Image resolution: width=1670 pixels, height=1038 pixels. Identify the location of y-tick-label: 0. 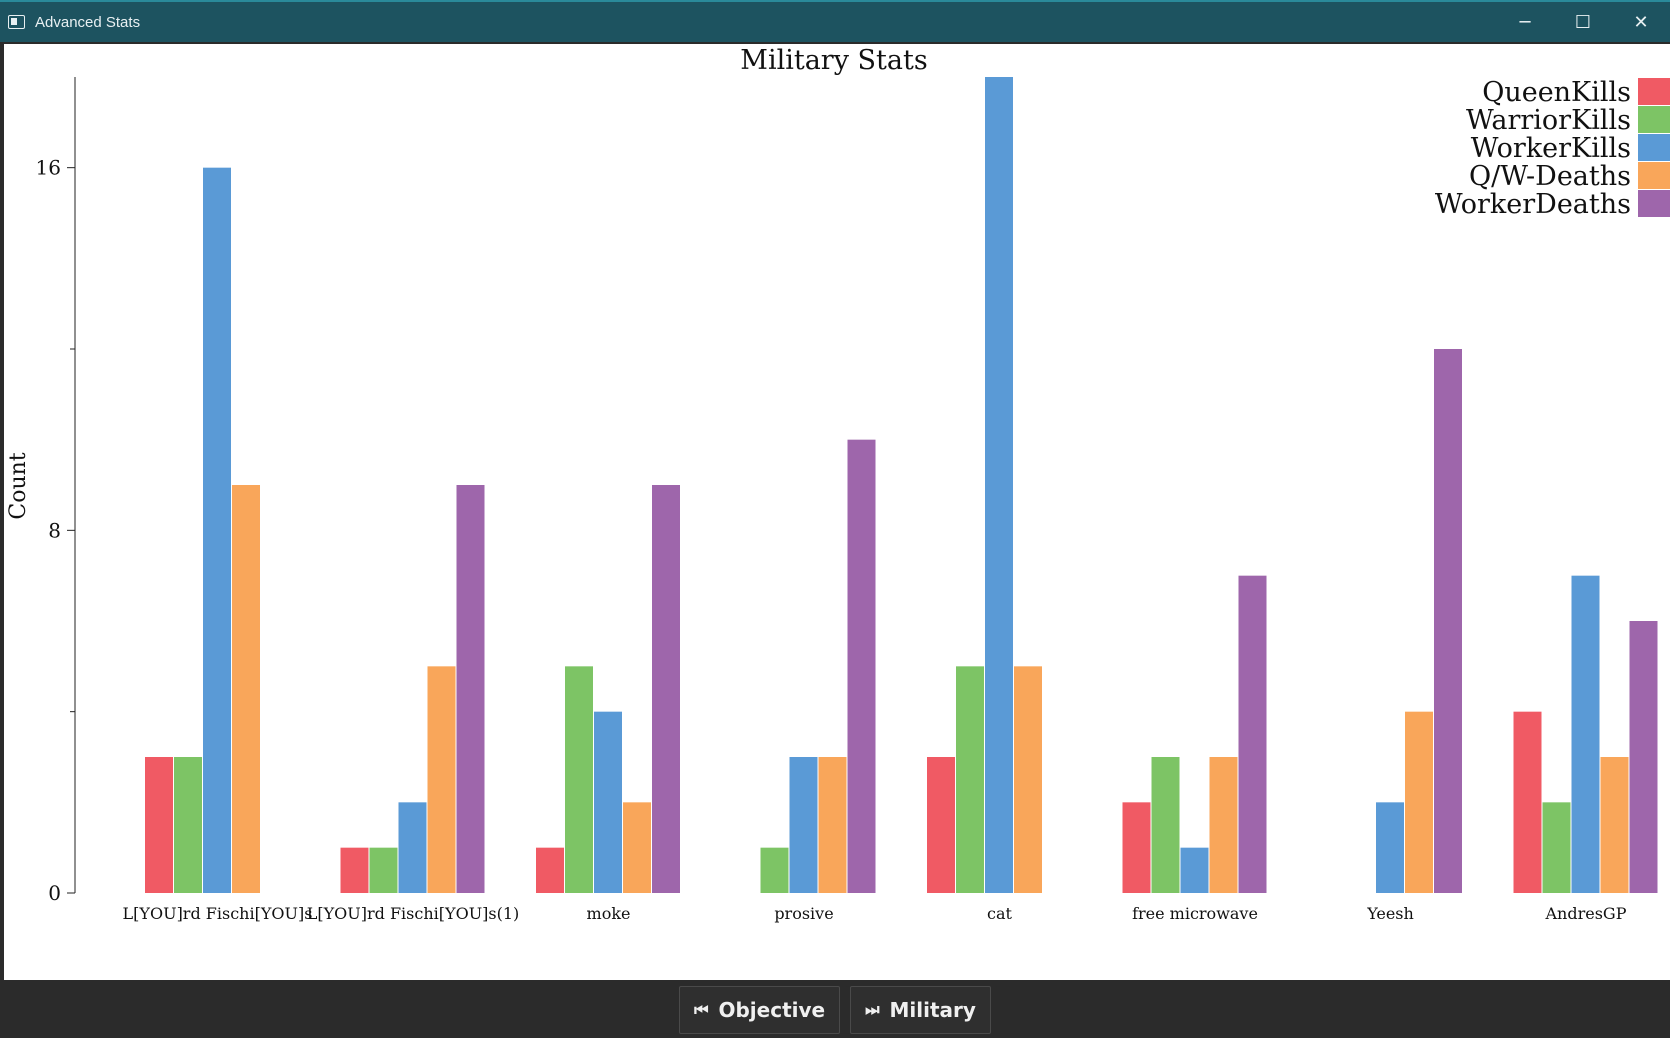
(54, 893).